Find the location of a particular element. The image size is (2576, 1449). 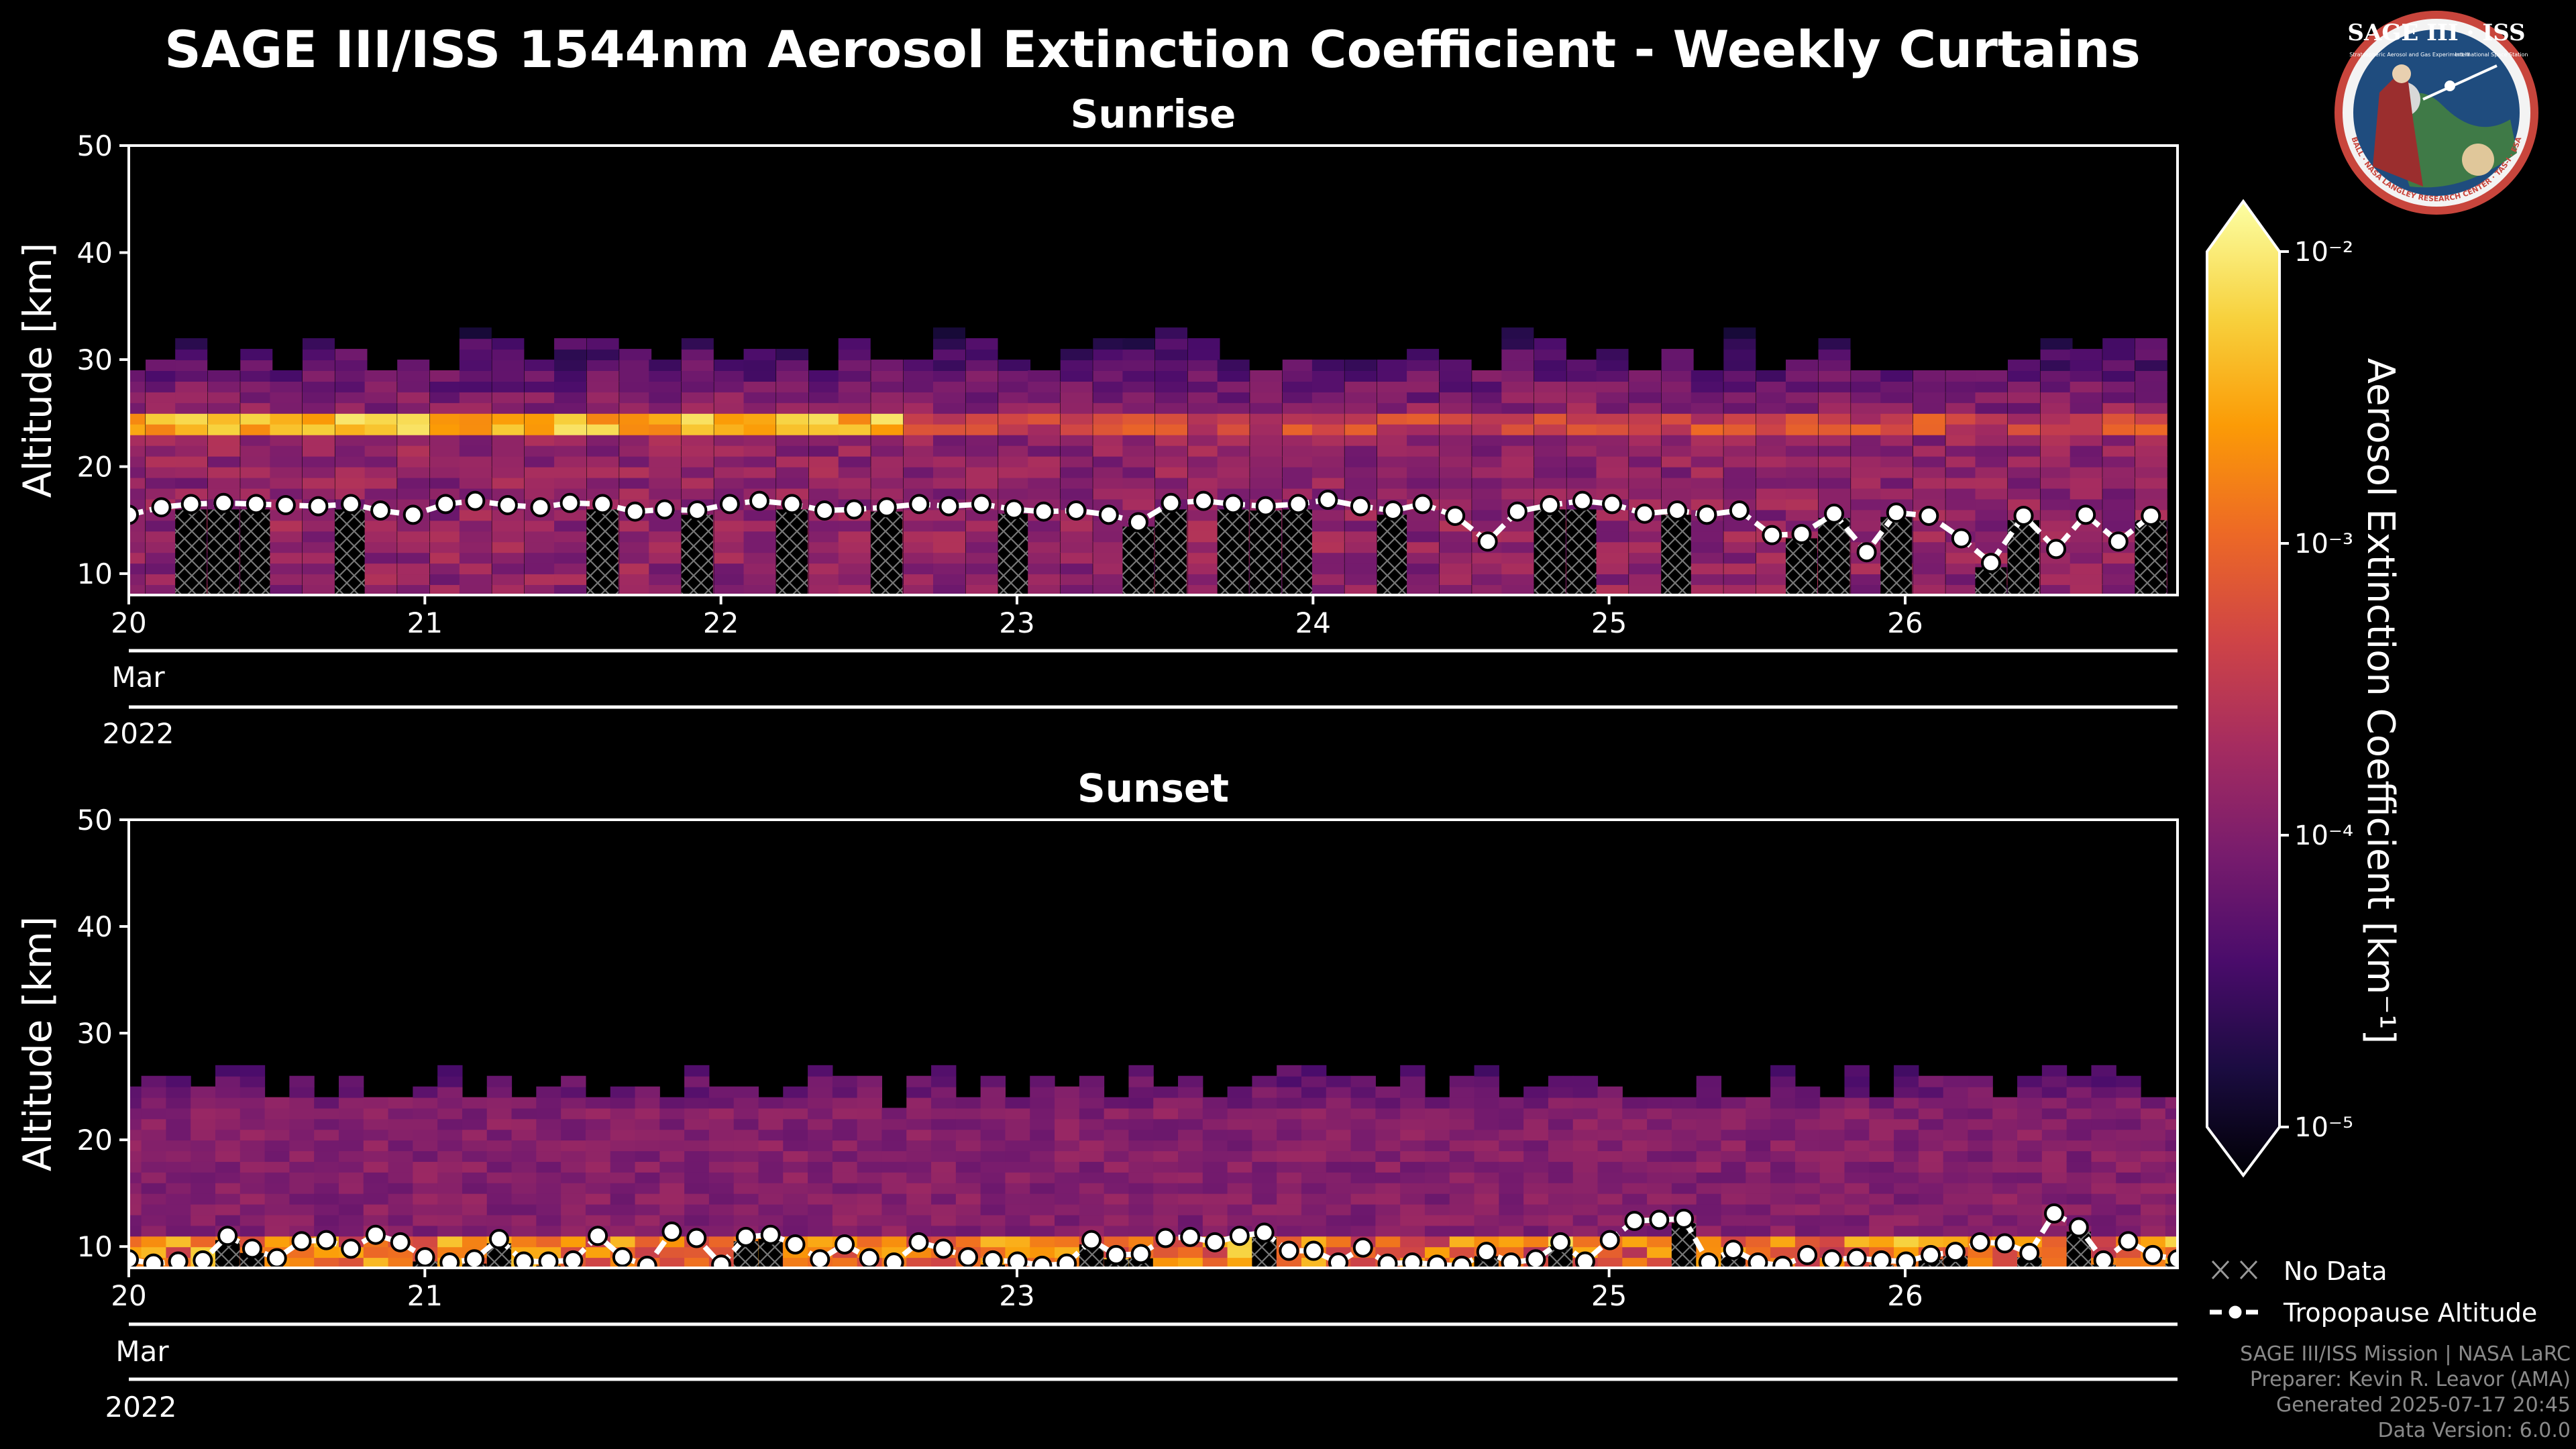

logo-title: SAGE III · ISS is located at coordinates (2436, 32).